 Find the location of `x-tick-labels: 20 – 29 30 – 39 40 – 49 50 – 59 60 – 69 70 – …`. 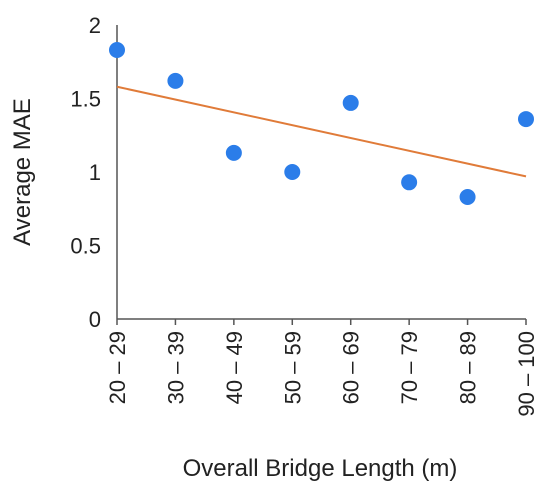

x-tick-labels: 20 – 29 30 – 39 40 – 49 50 – 59 60 – 69 70 – … is located at coordinates (322, 374).